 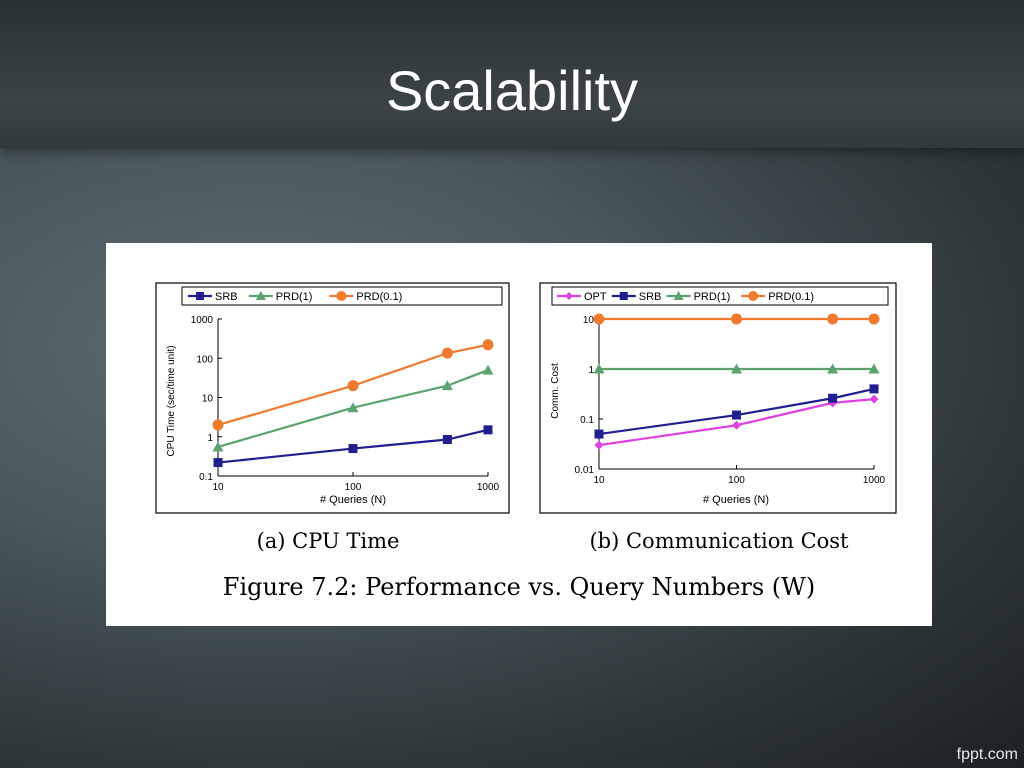 I want to click on chart-a-yticks: 0.1 1 10 100 1000, so click(x=206, y=399).